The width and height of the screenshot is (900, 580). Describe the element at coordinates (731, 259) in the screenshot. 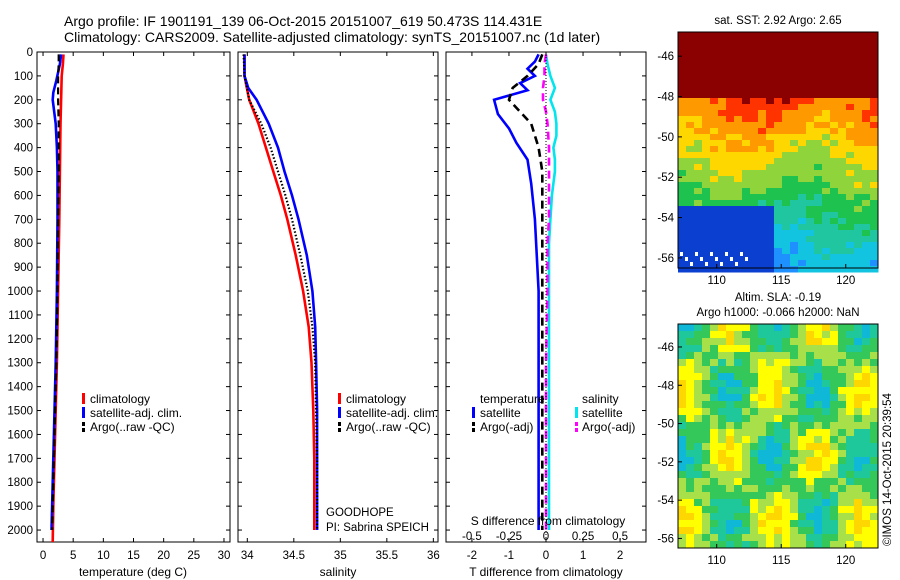

I see `sst-missing-cell` at that location.